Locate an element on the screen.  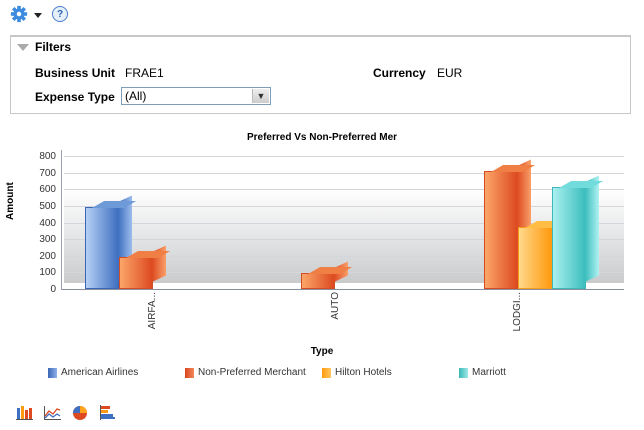
legend-label: Non-Preferred Merchant is located at coordinates (252, 372).